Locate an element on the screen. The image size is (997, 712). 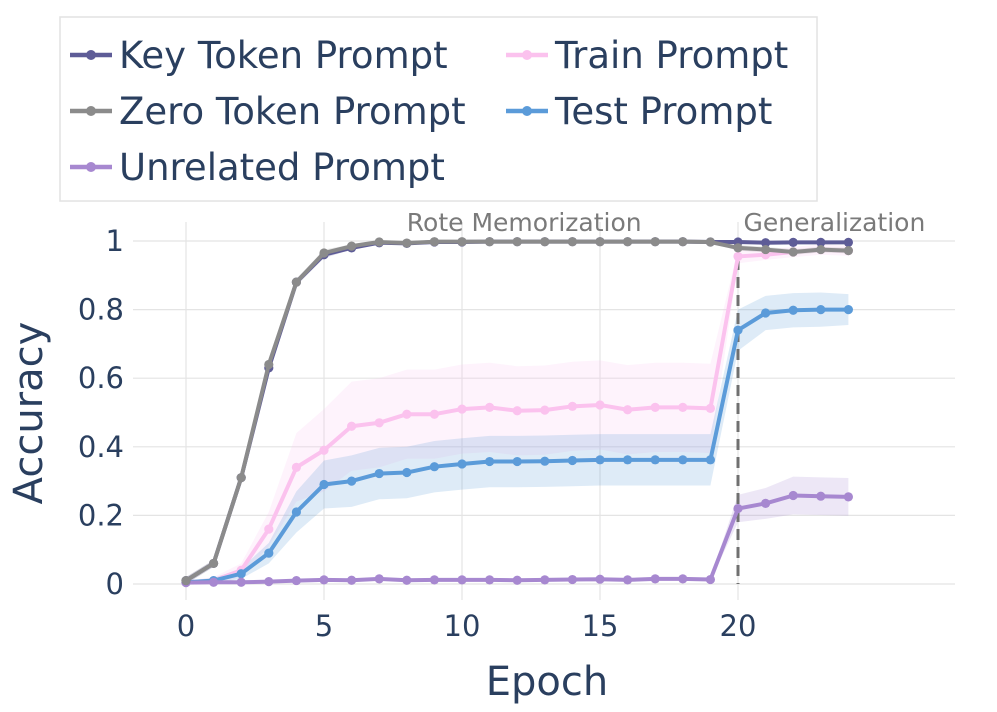
y-tick-label-5: 1 is located at coordinates (115, 241).